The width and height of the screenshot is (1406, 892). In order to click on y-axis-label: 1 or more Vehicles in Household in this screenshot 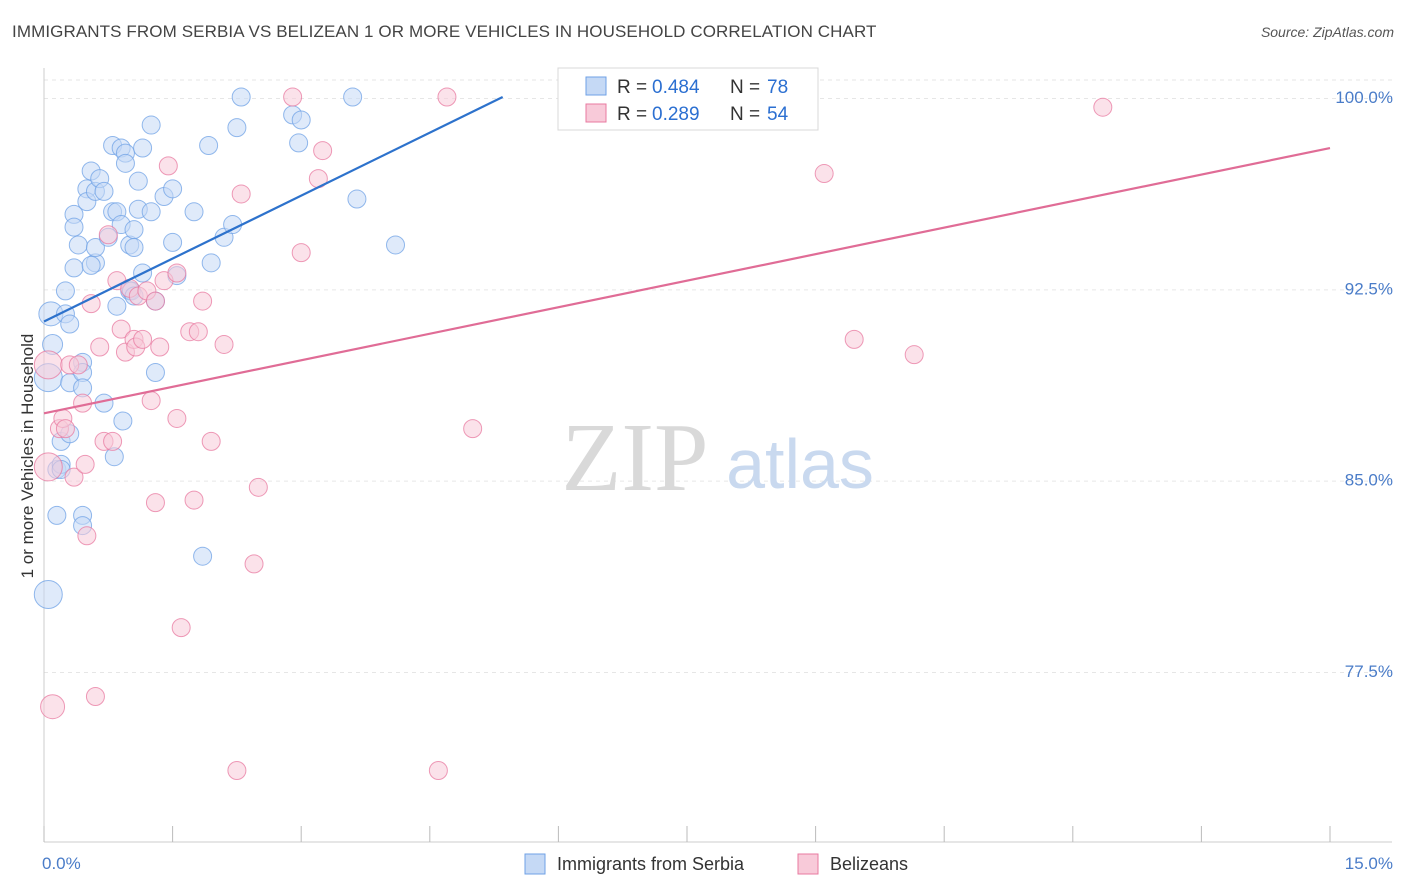, I will do `click(27, 456)`.